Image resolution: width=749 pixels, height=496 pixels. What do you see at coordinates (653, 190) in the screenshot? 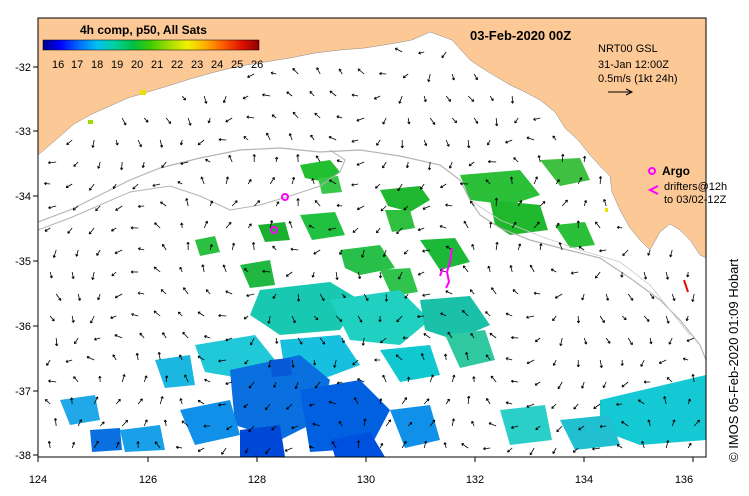
I see `drifter-legend-icon` at bounding box center [653, 190].